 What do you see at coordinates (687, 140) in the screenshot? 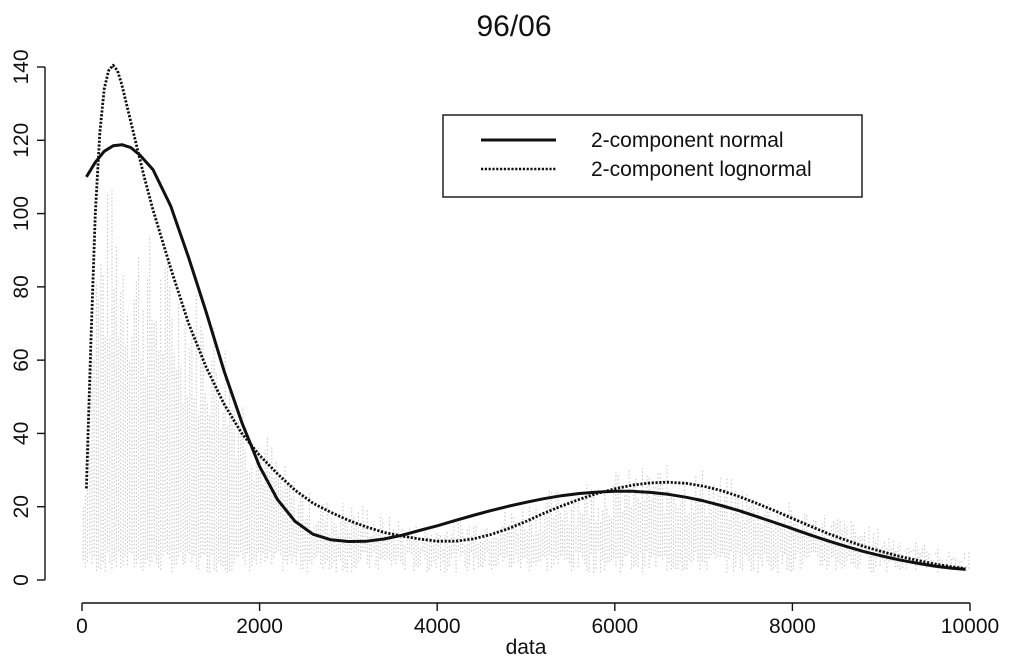
I see `legend-label-normal: 2-component normal` at bounding box center [687, 140].